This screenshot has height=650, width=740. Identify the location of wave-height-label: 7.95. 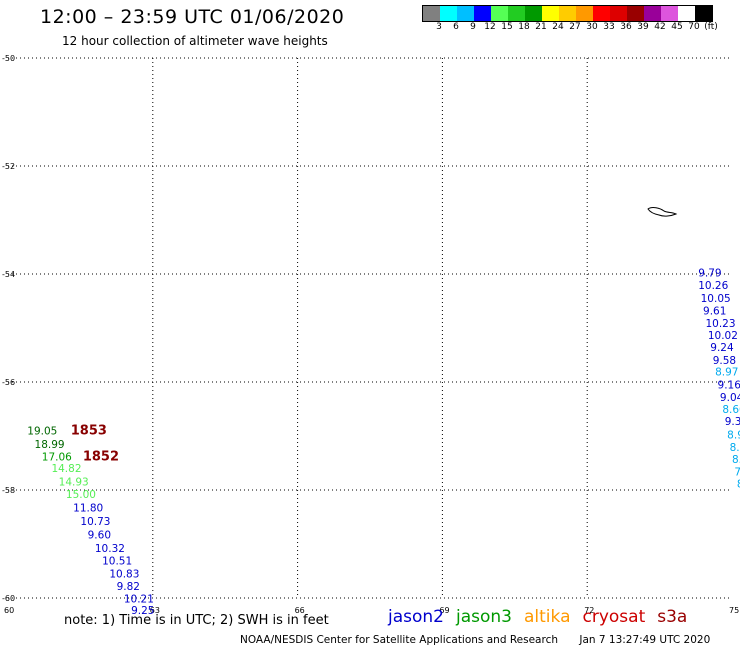
(737, 472).